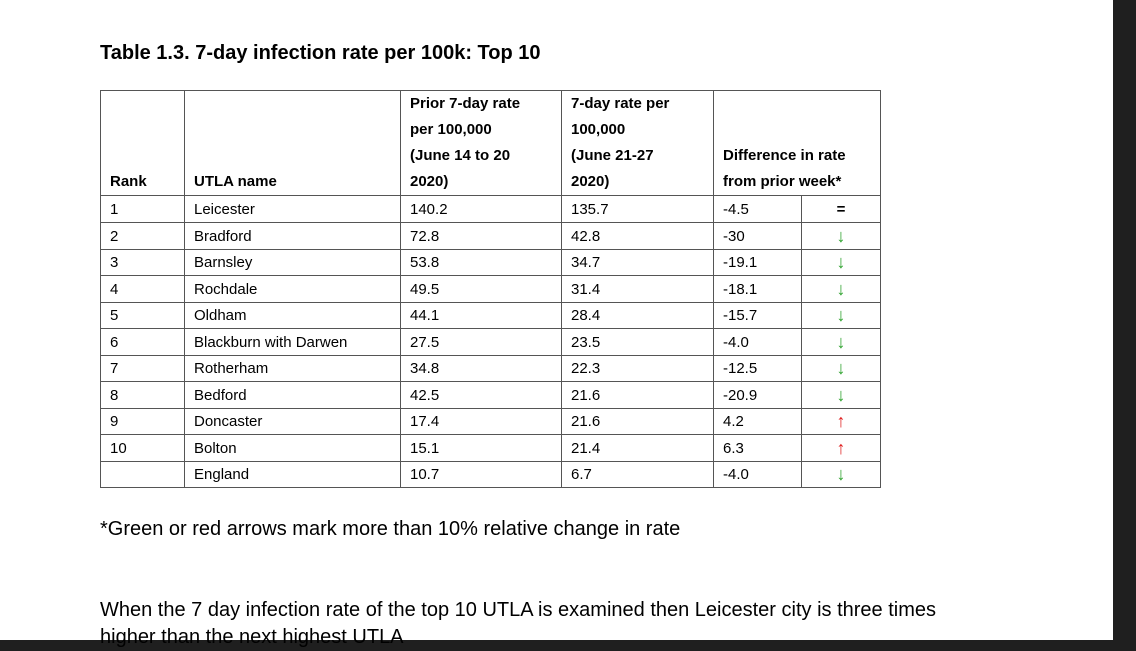 The image size is (1136, 651). I want to click on header-difference: Difference in rate from prior week*, so click(797, 143).